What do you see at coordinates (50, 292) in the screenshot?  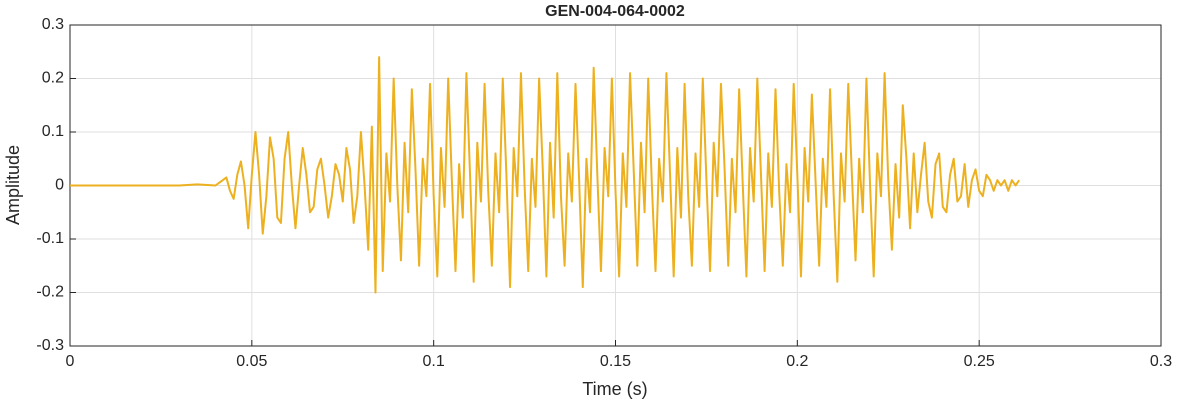 I see `y-tick-label: -0.2` at bounding box center [50, 292].